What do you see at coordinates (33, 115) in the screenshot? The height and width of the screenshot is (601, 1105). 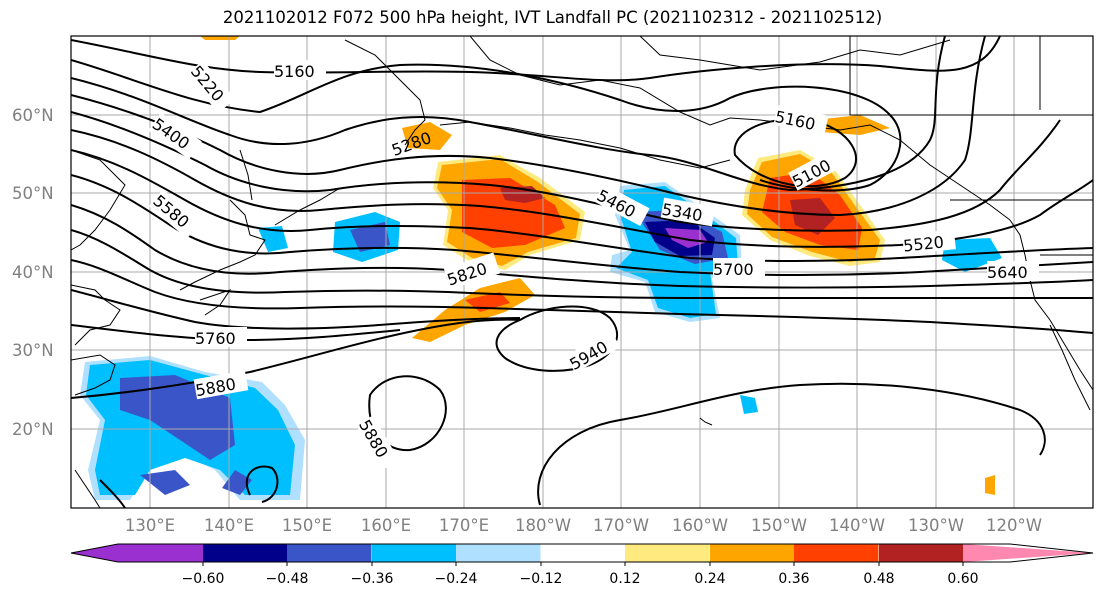 I see `lat-label: 60°N` at bounding box center [33, 115].